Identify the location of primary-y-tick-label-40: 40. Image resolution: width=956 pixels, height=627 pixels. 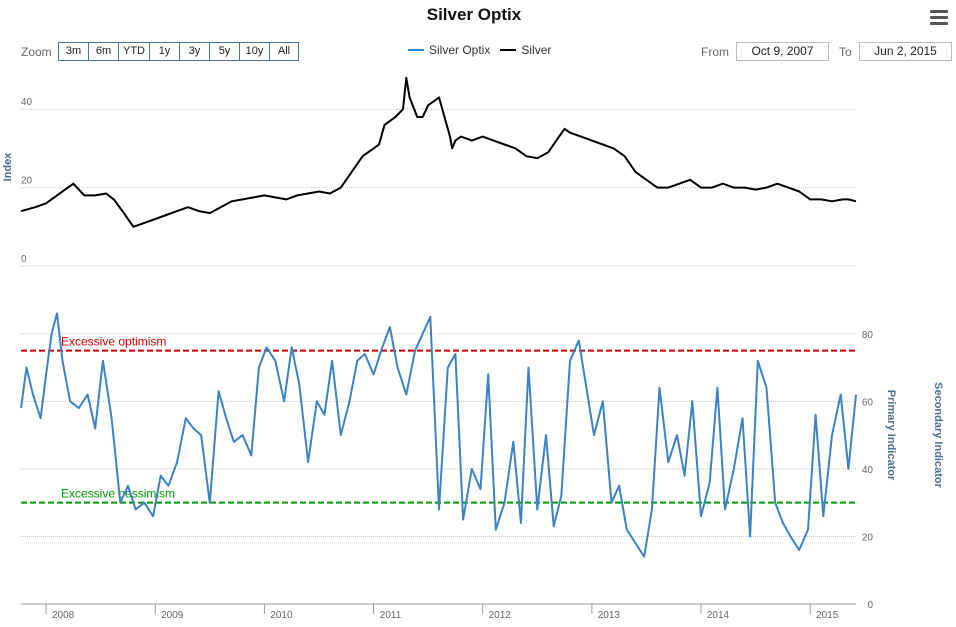
(868, 470).